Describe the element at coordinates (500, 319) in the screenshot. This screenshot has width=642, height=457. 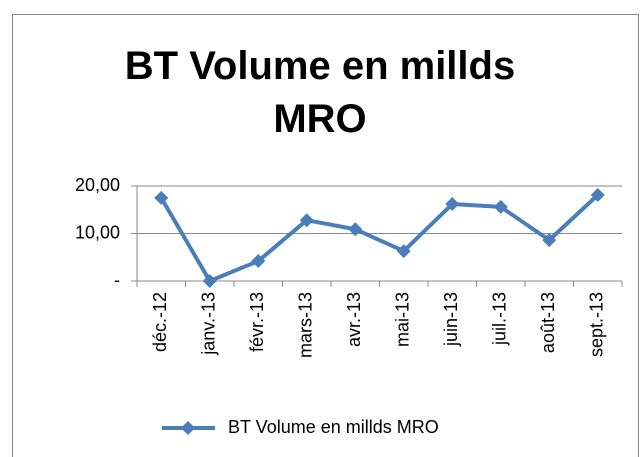
I see `x-tick-label: juil.-13` at that location.